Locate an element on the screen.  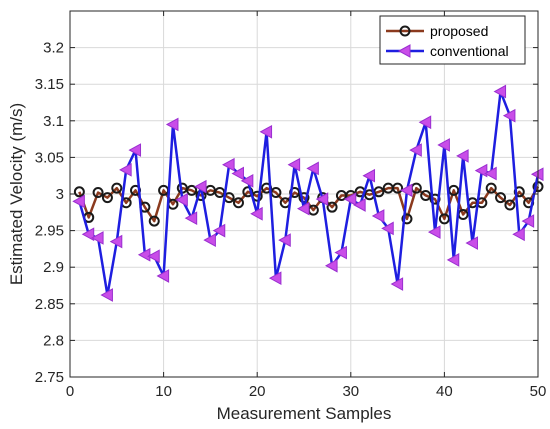
y-tick-label: 2.85 is located at coordinates (49, 304).